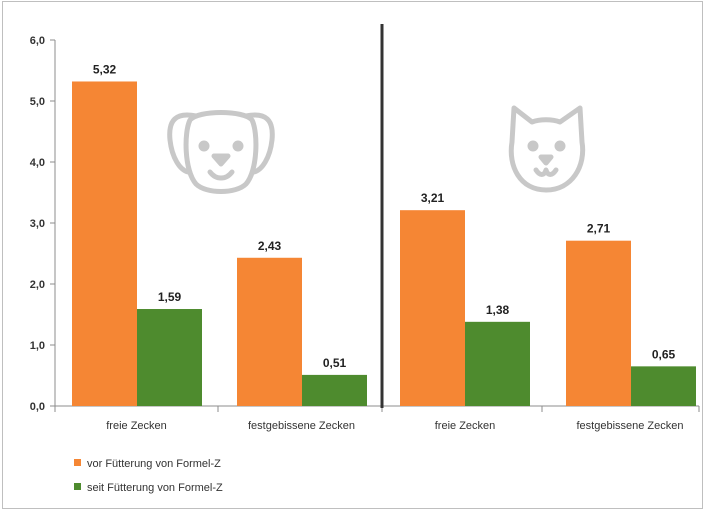 The image size is (707, 512). I want to click on data-label: 5,32, so click(105, 69).